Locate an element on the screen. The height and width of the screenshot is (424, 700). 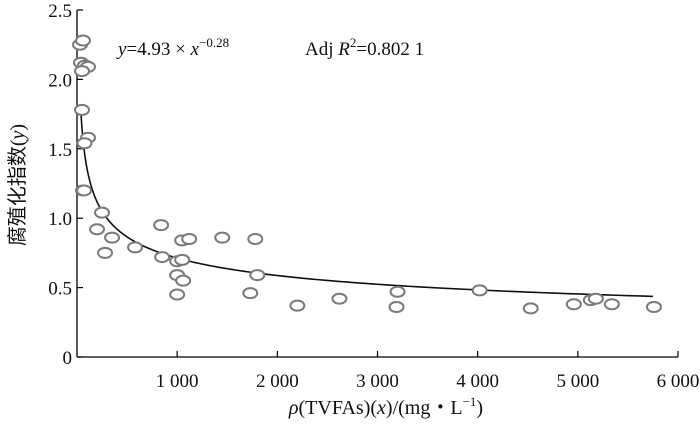
x-tick-label: 2 000 is located at coordinates (277, 381).